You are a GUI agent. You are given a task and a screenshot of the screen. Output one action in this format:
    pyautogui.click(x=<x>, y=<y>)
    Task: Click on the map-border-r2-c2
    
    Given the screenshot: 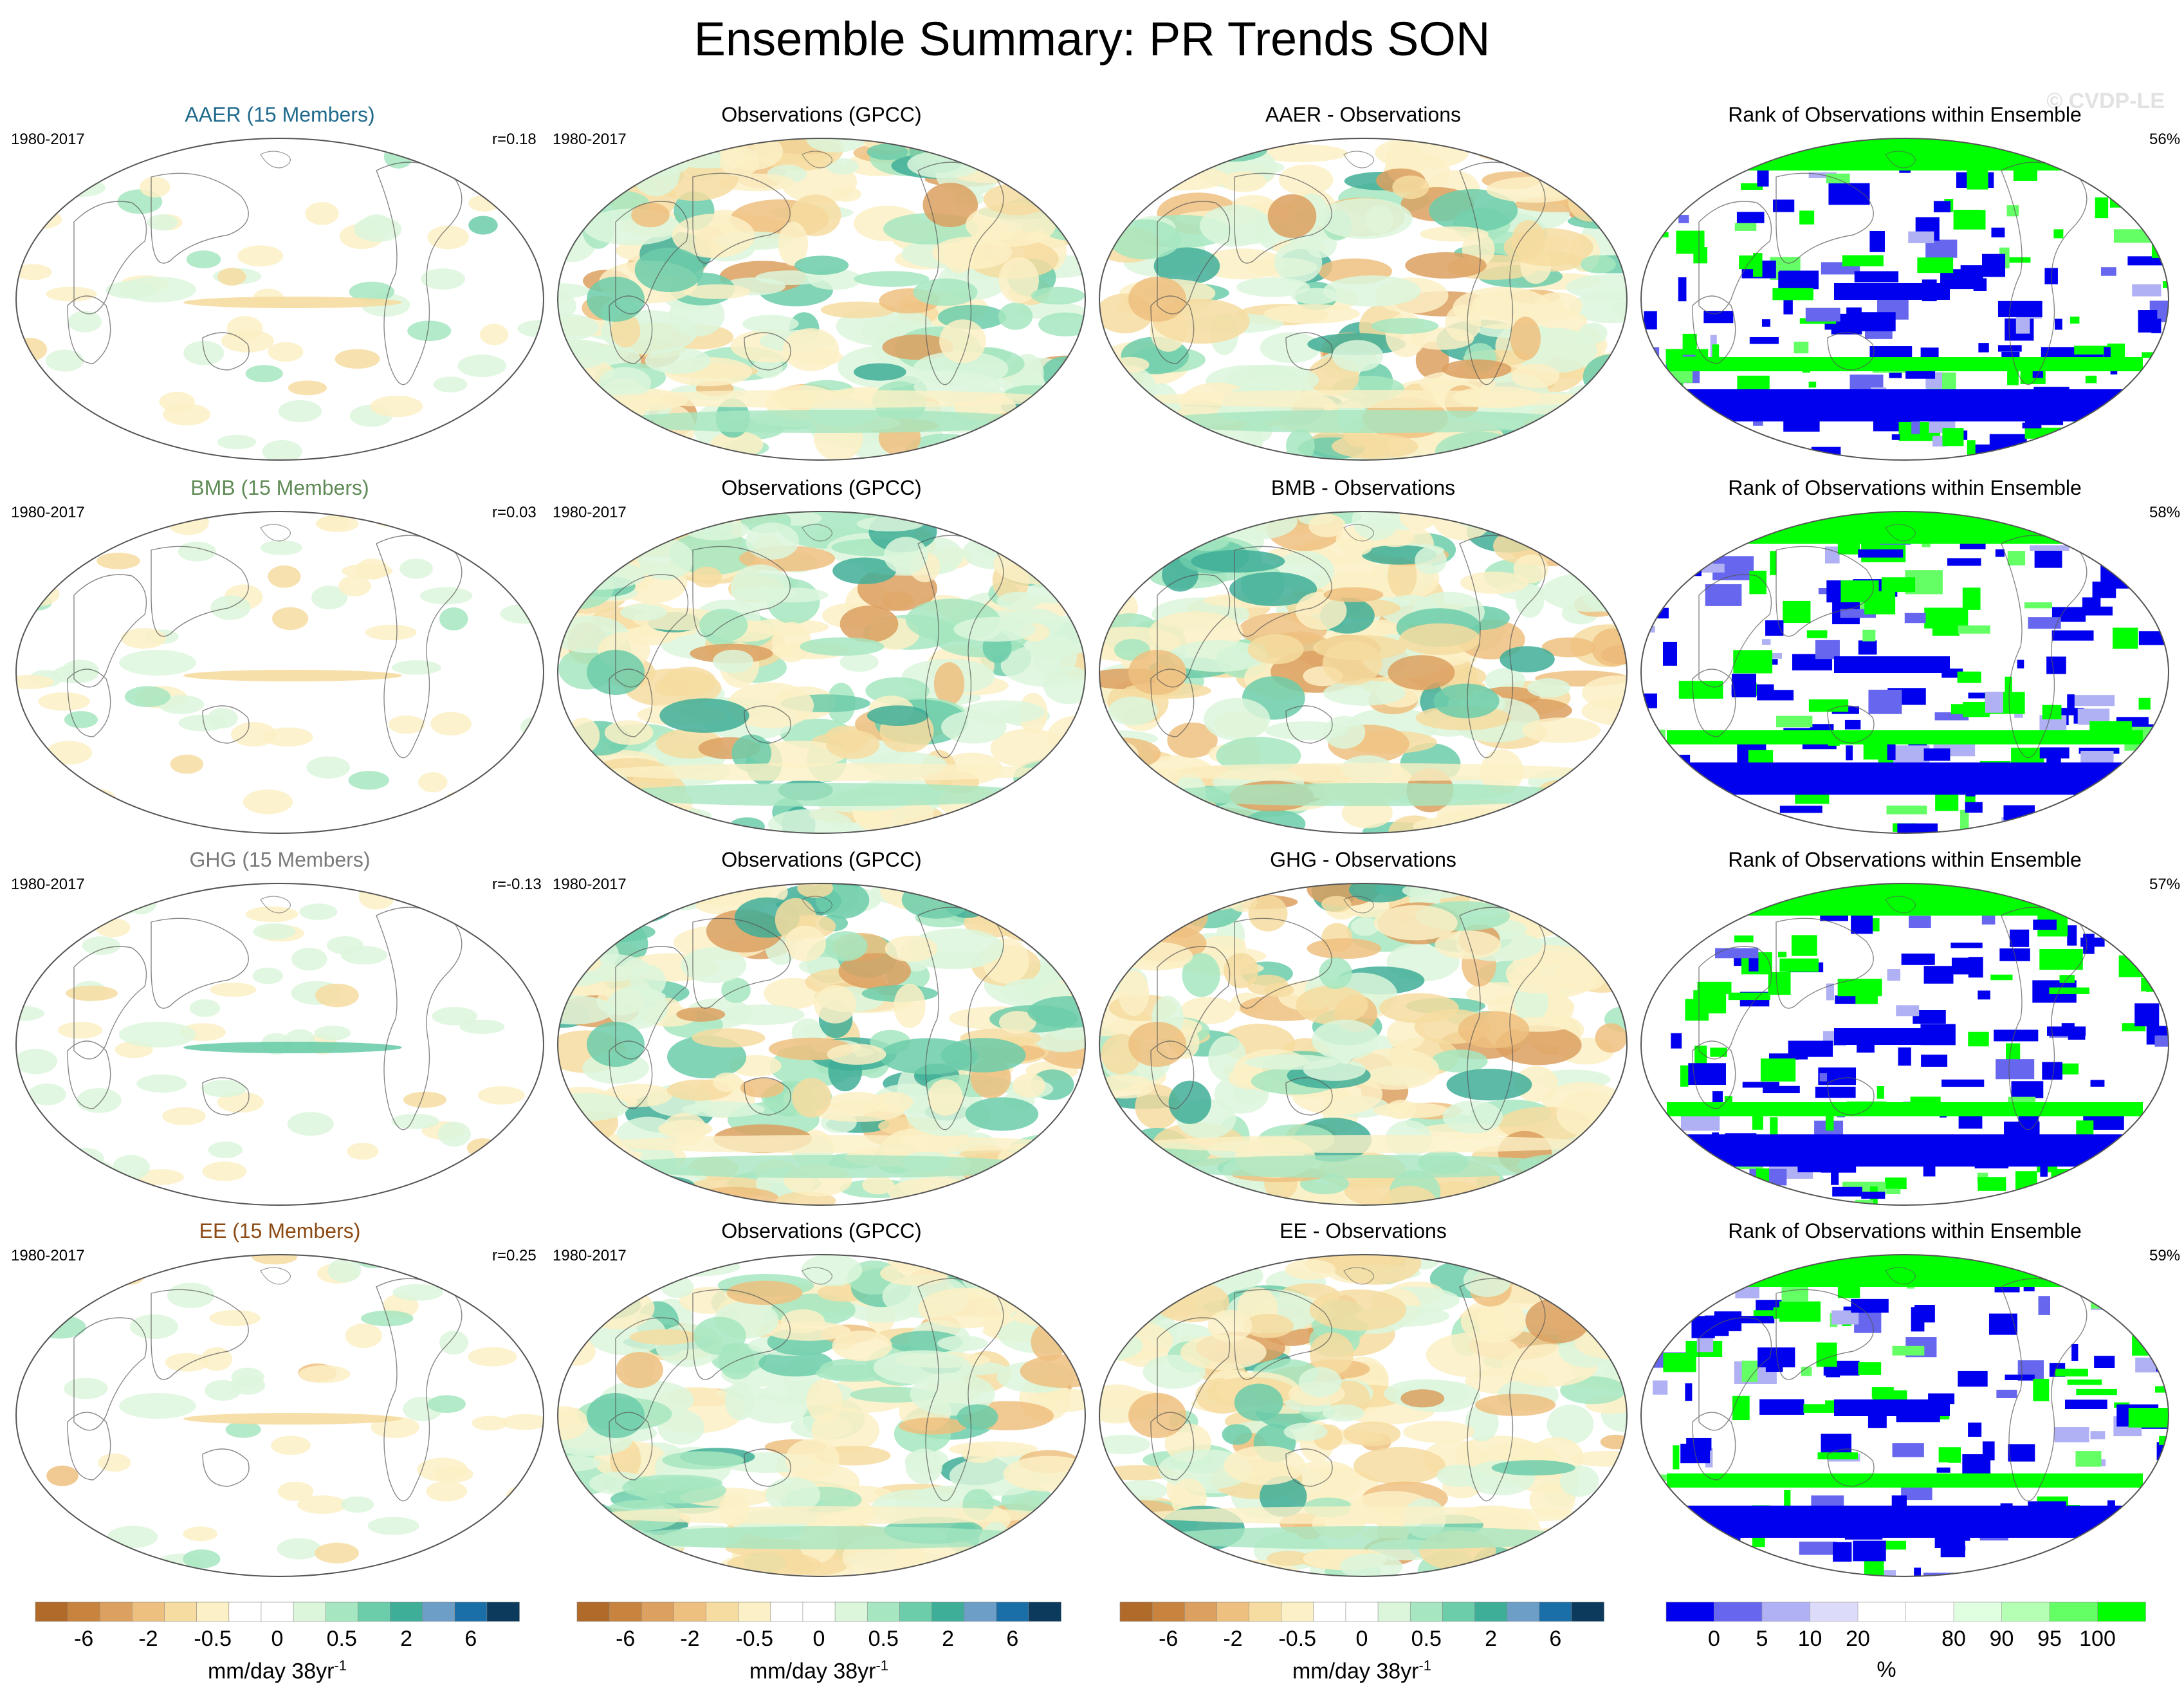 What is the action you would take?
    pyautogui.click(x=1363, y=1044)
    